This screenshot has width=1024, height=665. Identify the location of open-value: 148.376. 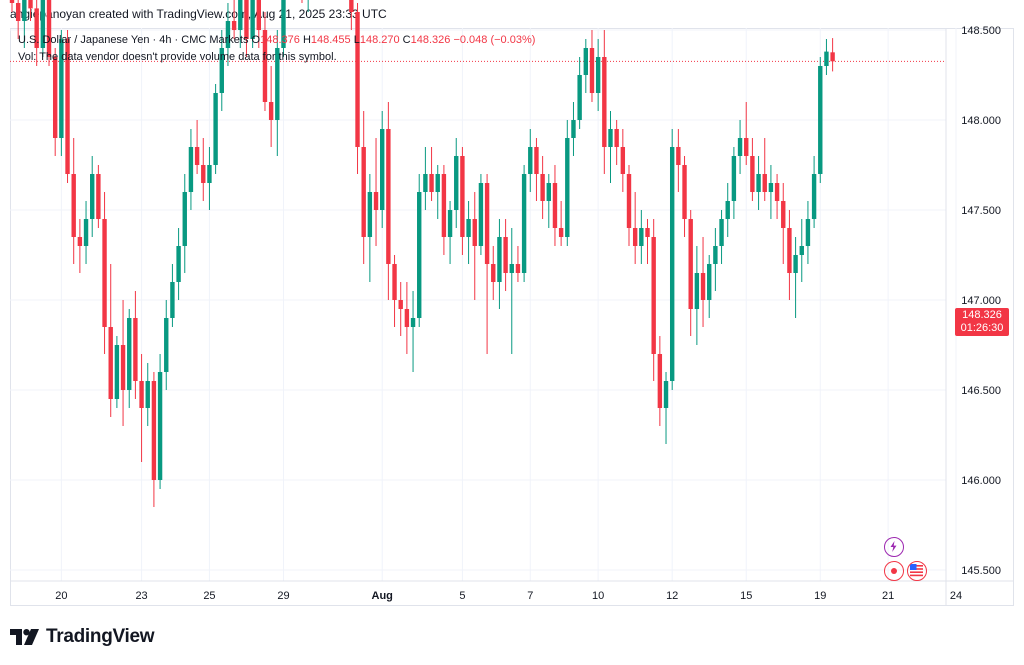
(280, 40).